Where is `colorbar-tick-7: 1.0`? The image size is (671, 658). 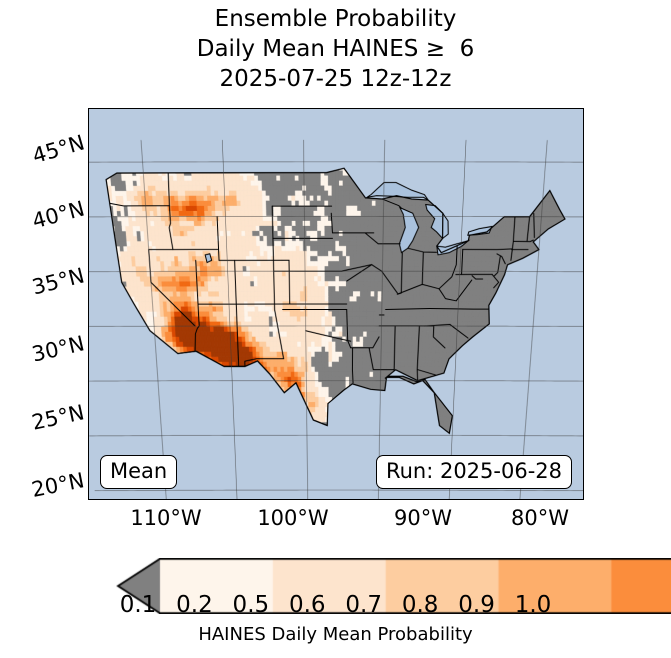 colorbar-tick-7: 1.0 is located at coordinates (533, 605).